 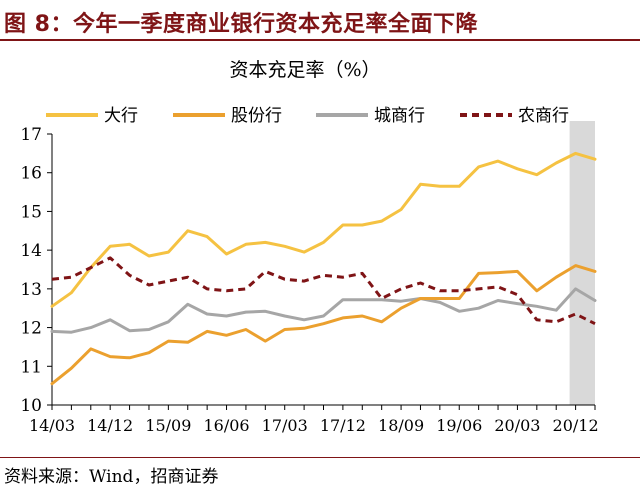 I want to click on y-tick-label: 11, so click(x=31, y=367).